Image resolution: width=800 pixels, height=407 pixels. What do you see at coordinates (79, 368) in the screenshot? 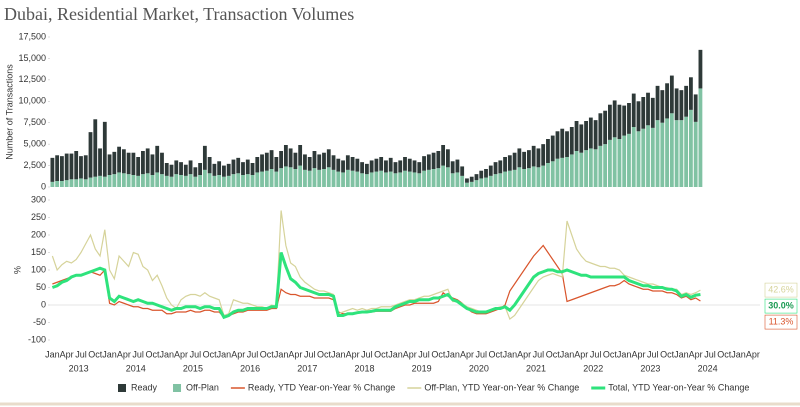
I see `x-year-label: 2013` at bounding box center [79, 368].